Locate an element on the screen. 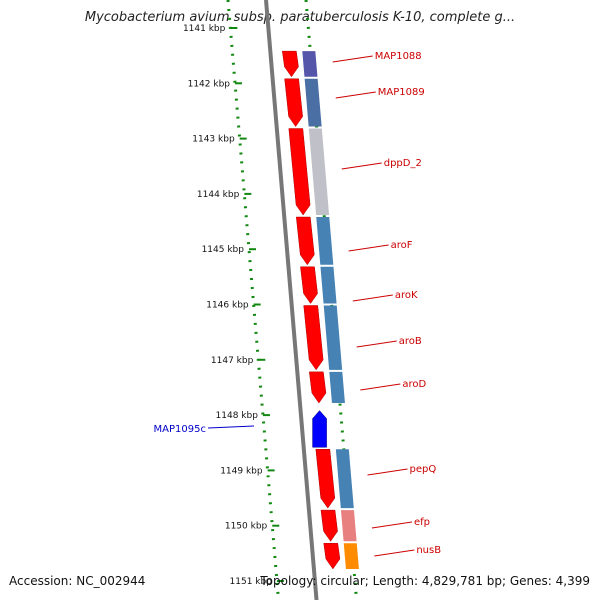 Image resolution: width=600 pixels, height=600 pixels. leader-line-map1089 is located at coordinates (355, 95).